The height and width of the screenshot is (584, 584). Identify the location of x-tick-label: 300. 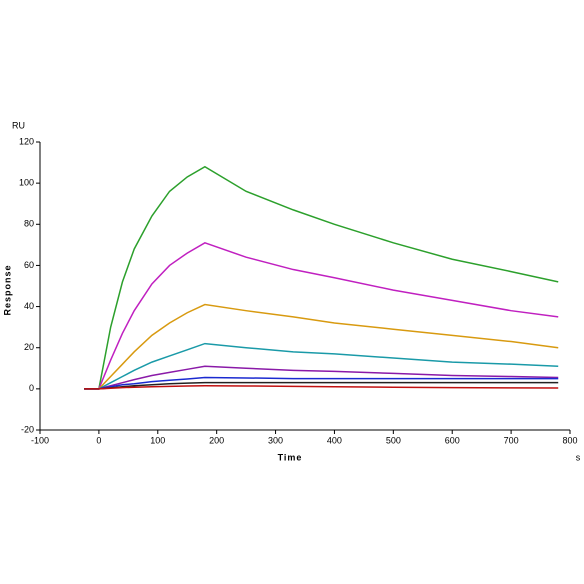
(275, 440).